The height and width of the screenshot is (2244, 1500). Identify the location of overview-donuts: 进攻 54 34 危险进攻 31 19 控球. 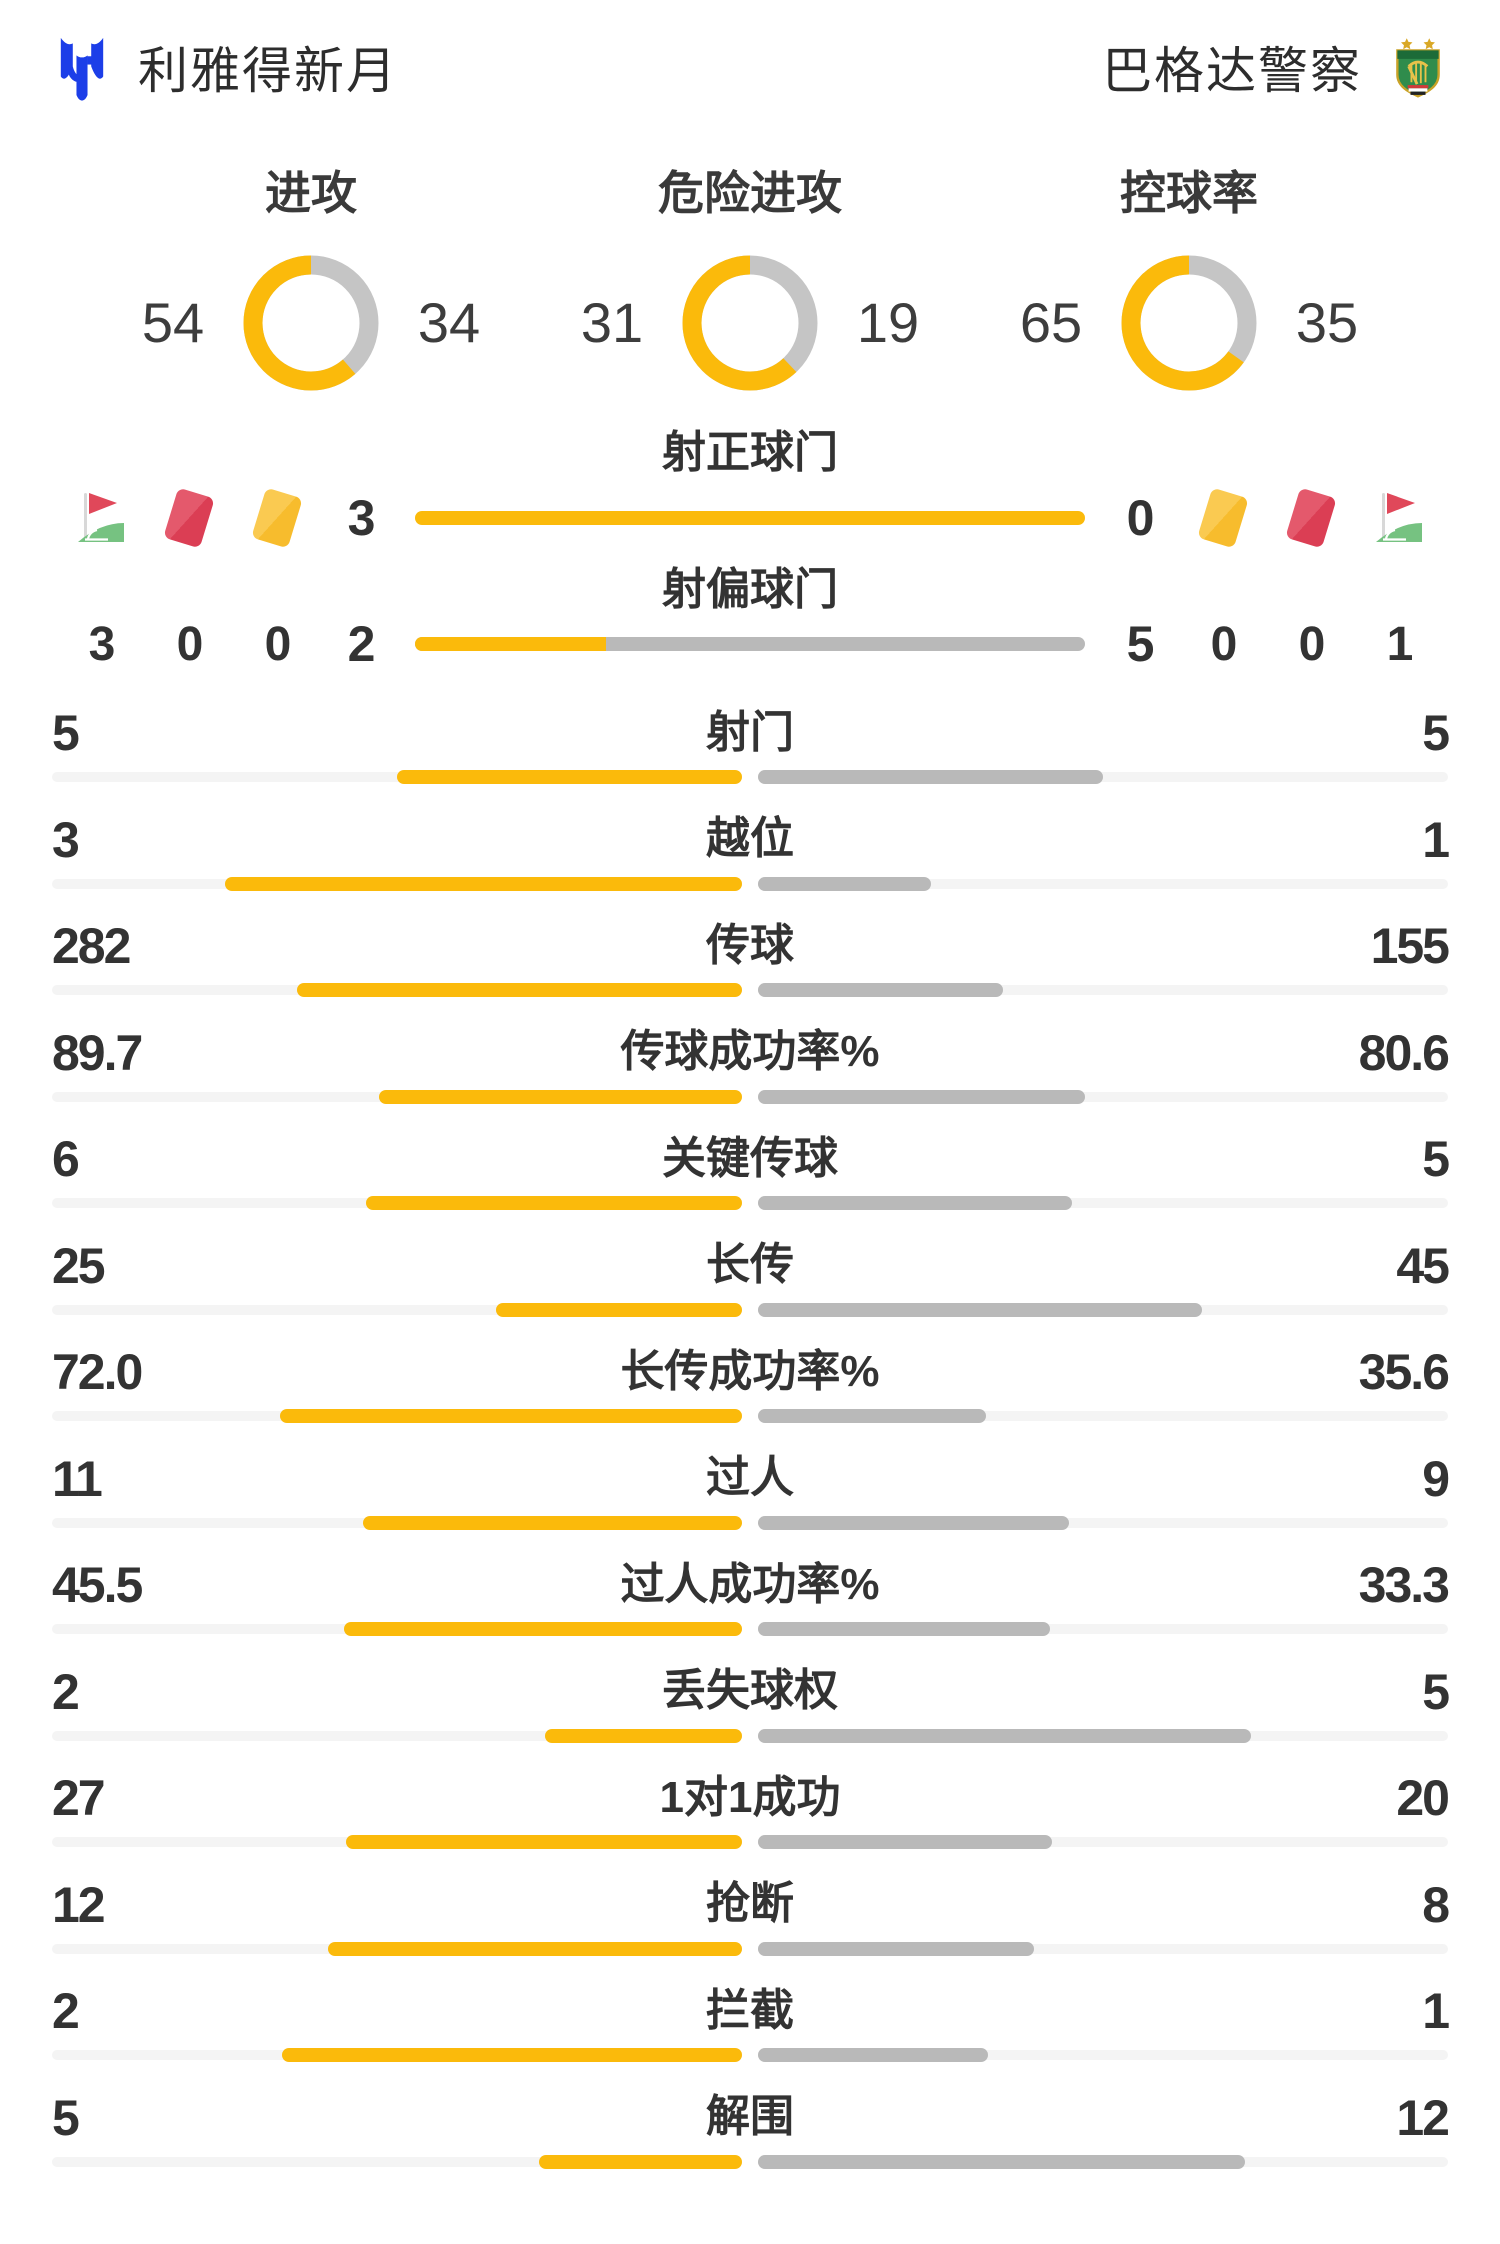
(750, 280).